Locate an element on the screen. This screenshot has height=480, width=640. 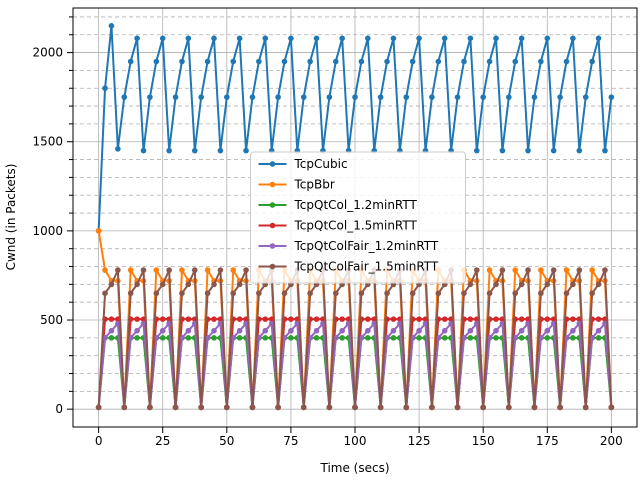
x-tick-label: 100 is located at coordinates (355, 441).